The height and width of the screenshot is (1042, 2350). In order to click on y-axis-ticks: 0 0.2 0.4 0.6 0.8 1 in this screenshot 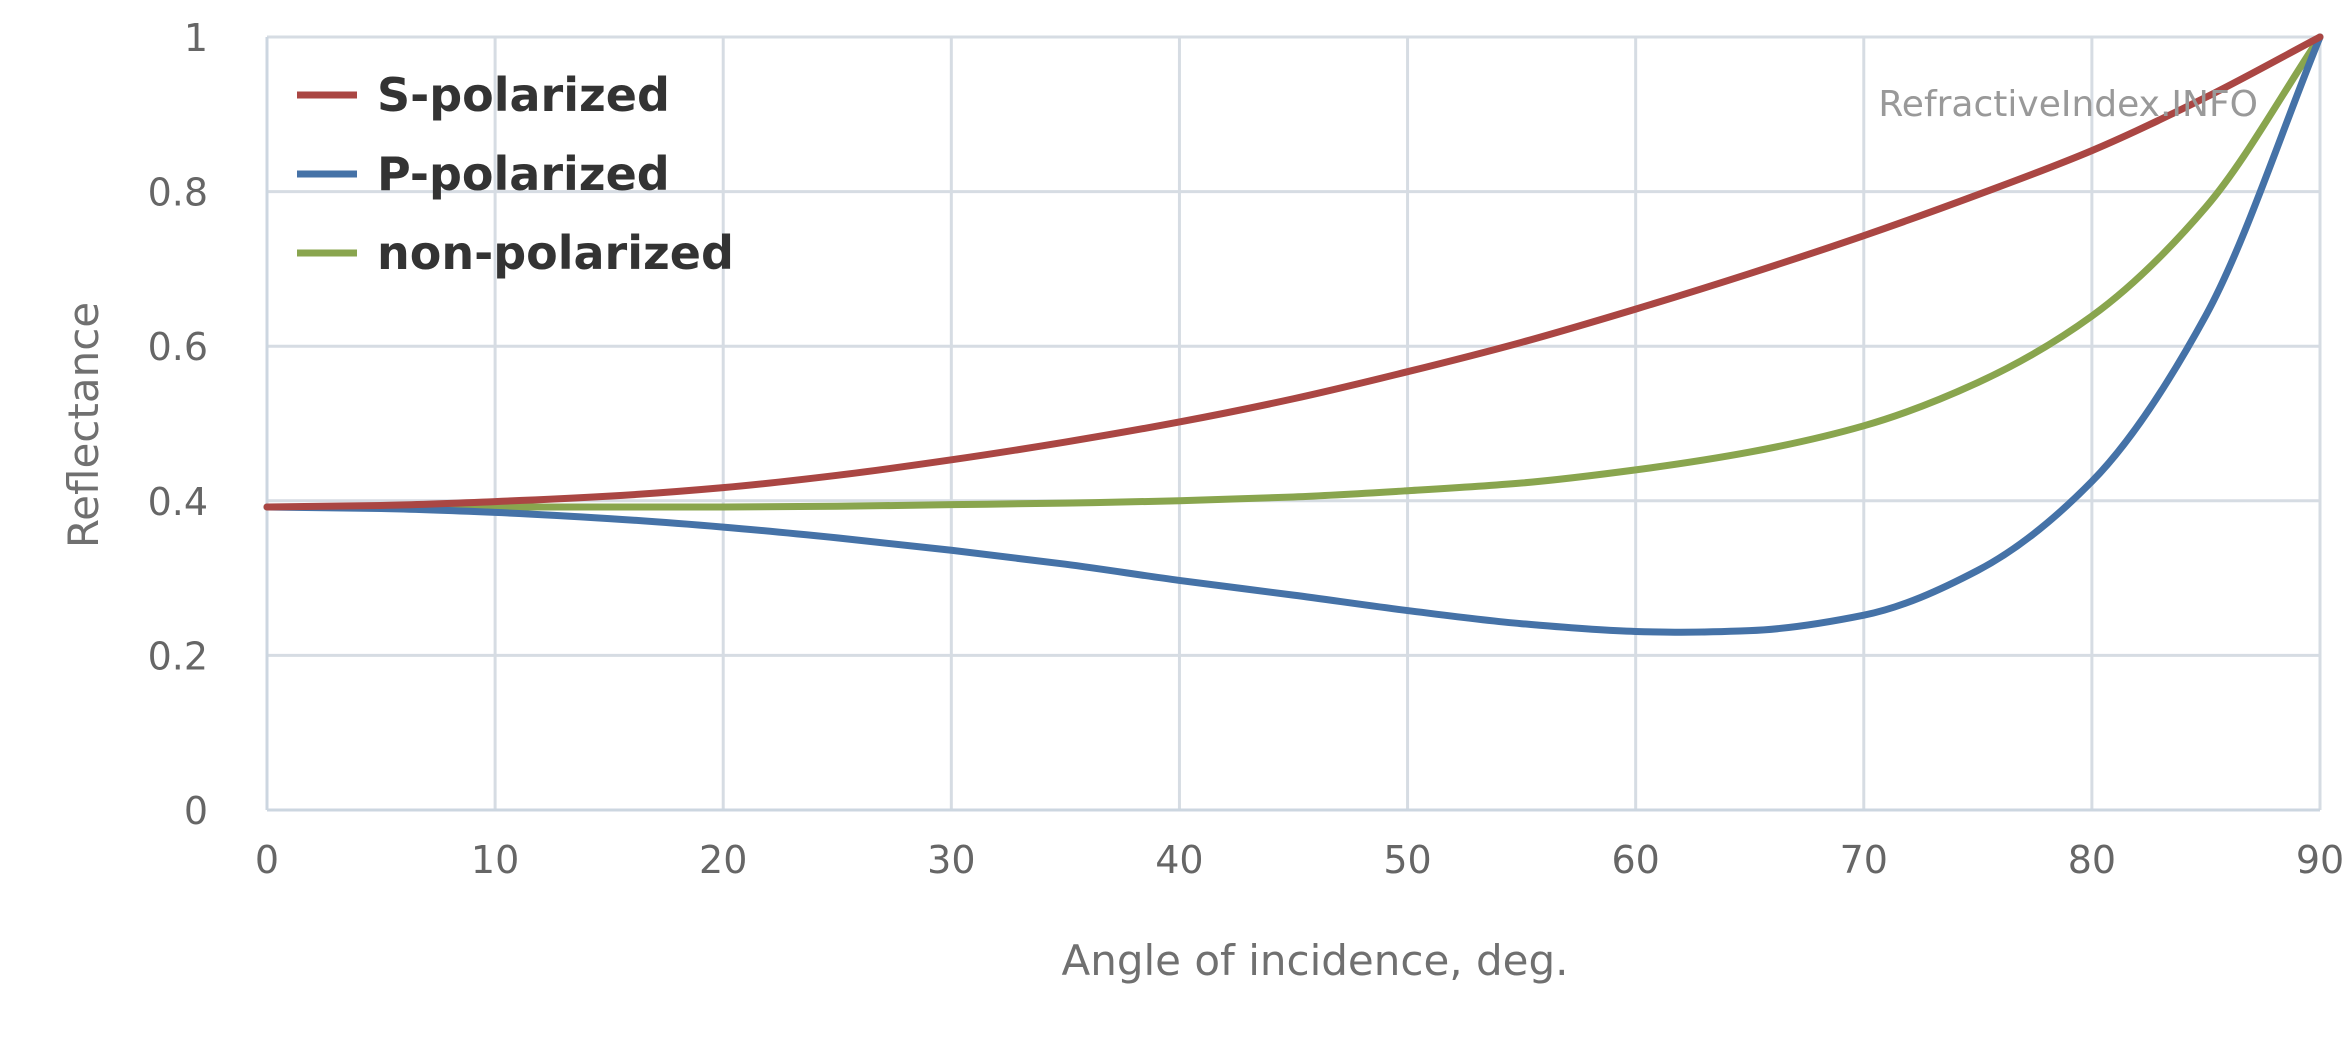, I will do `click(178, 424)`.